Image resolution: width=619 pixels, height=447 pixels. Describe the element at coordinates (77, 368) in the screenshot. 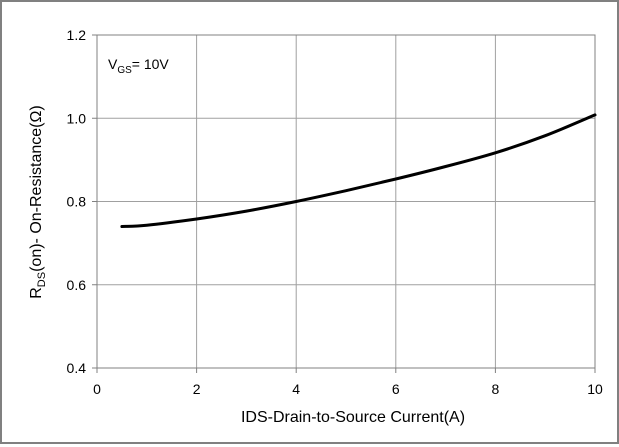

I see `y-tick-label: 0.4` at that location.